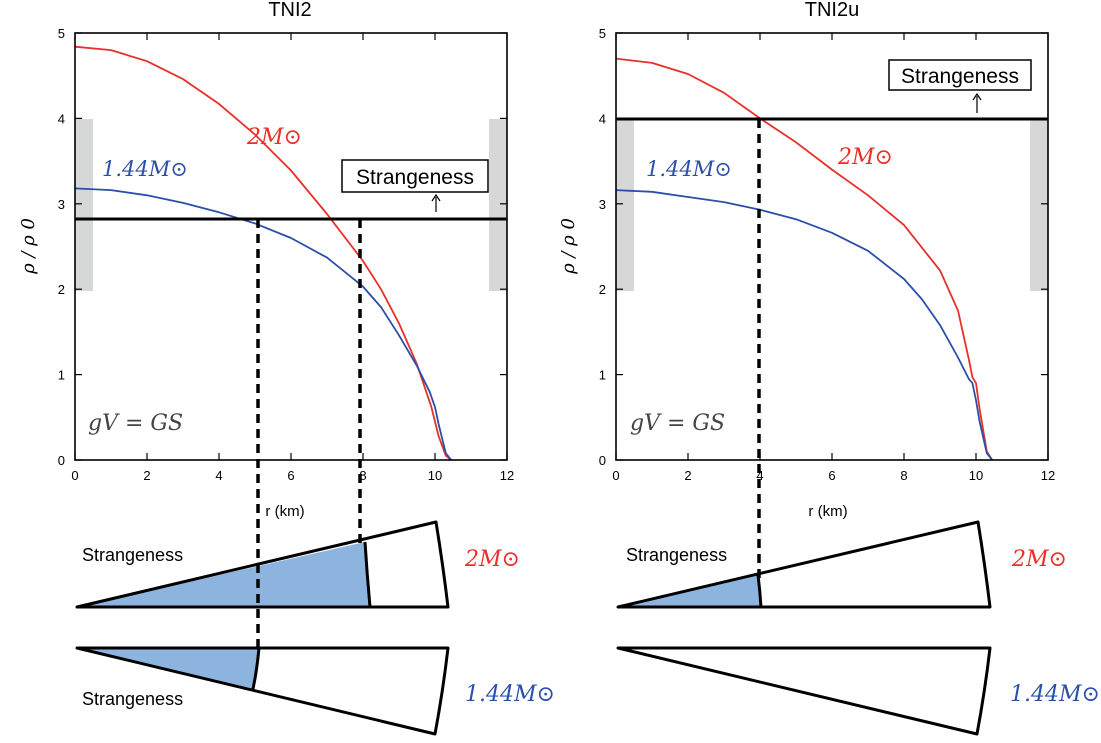 The width and height of the screenshot is (1101, 743). What do you see at coordinates (289, 10) in the screenshot?
I see `chart-title: TNI2` at bounding box center [289, 10].